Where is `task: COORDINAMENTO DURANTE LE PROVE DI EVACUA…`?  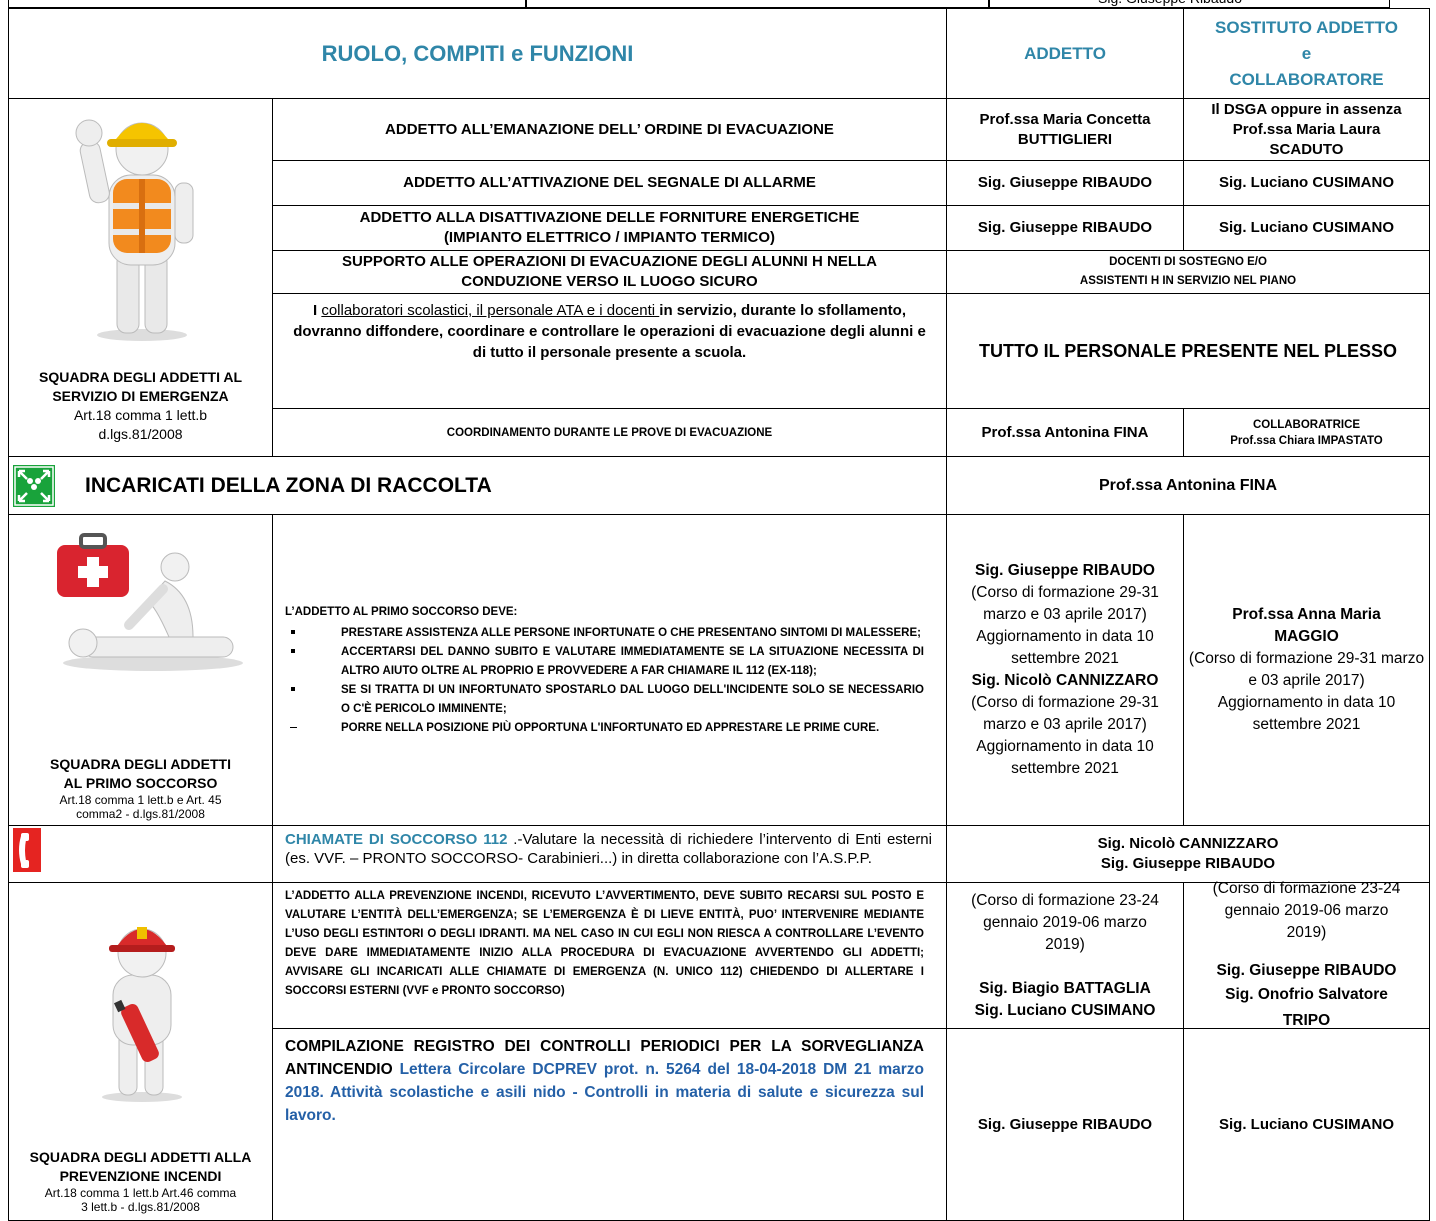
task: COORDINAMENTO DURANTE LE PROVE DI EVACUA… is located at coordinates (609, 432).